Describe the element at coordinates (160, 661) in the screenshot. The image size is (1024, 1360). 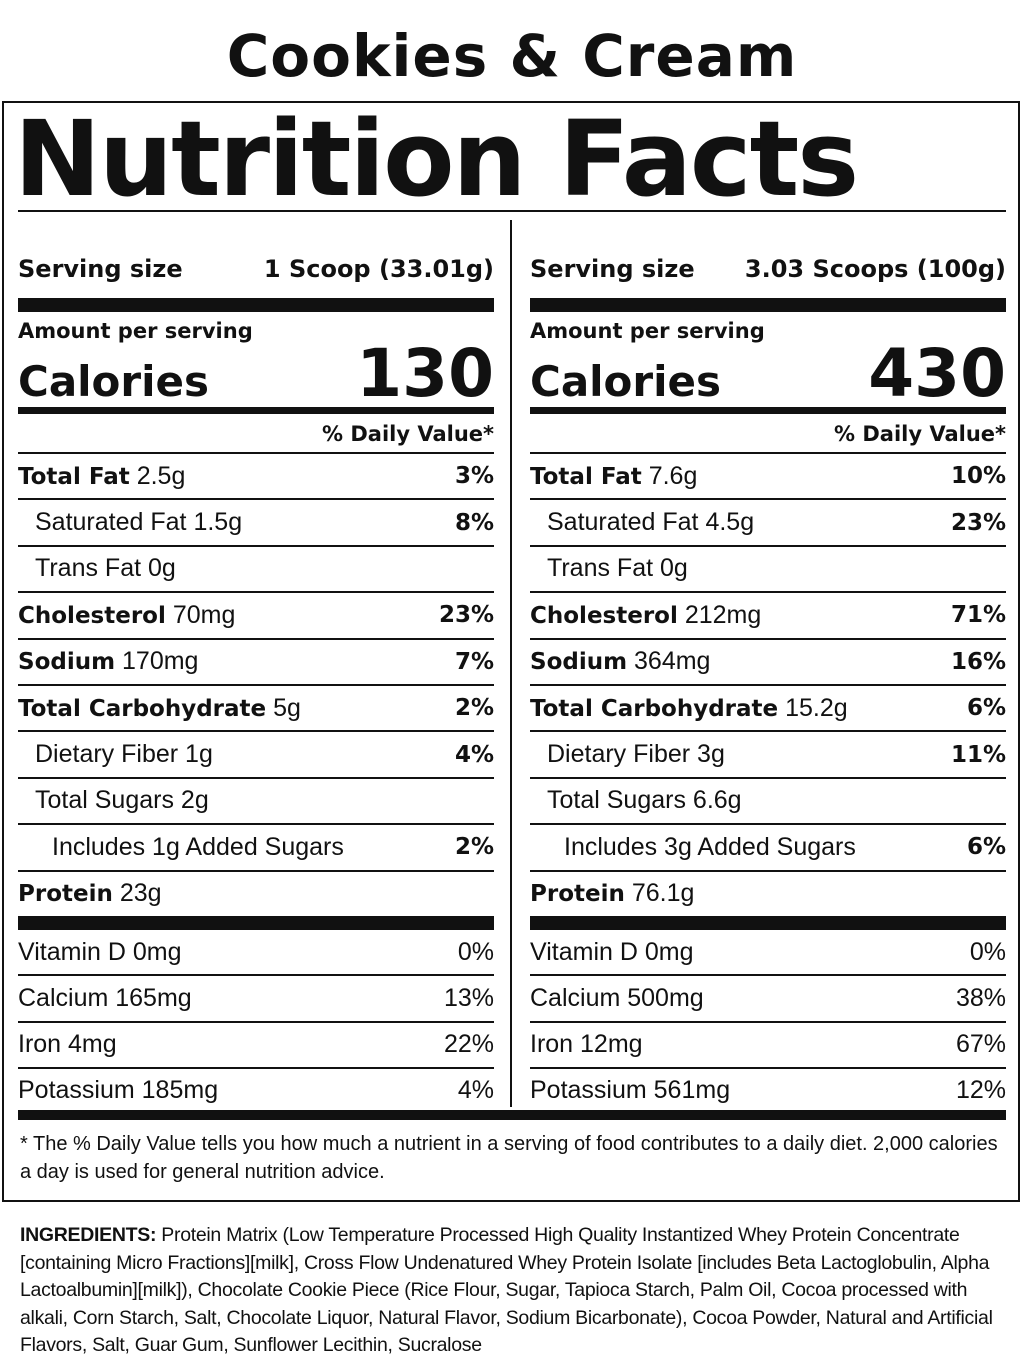
I see `nutrient-amount: 170mg` at that location.